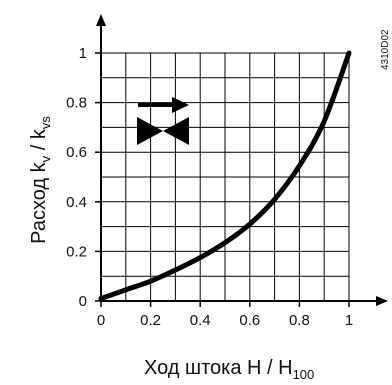  Describe the element at coordinates (83, 301) in the screenshot. I see `y-tick-label: 0` at that location.